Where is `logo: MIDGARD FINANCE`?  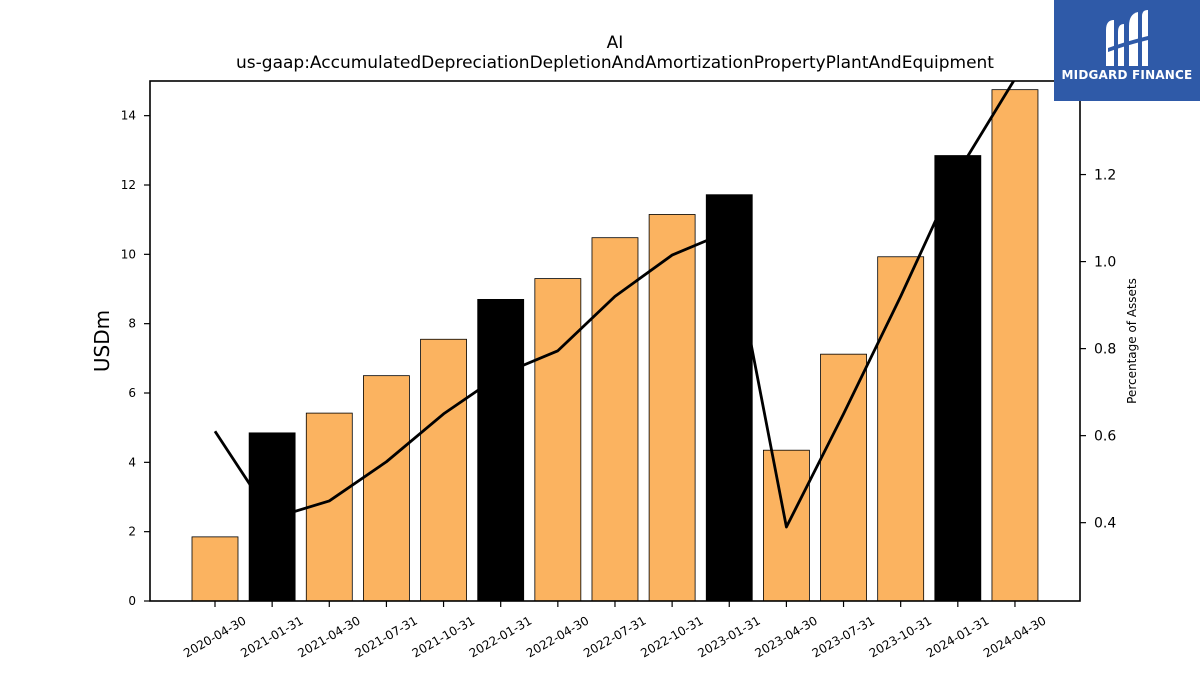 logo: MIDGARD FINANCE is located at coordinates (1127, 50).